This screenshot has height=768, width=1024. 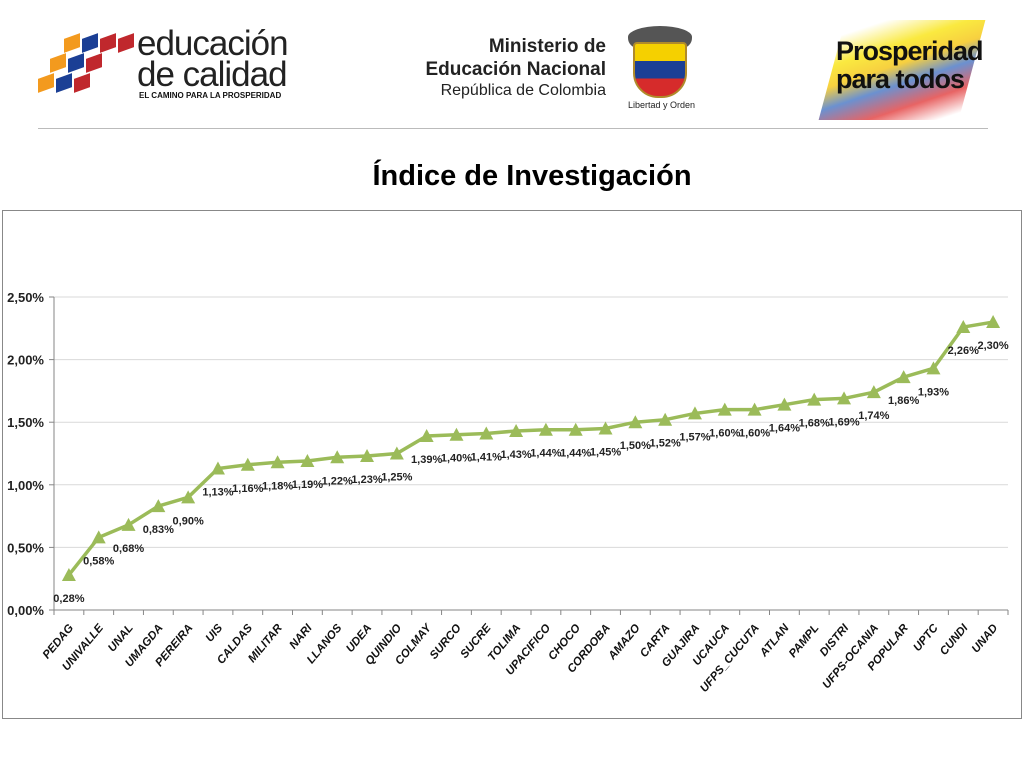 I want to click on x-tick-label: ATLAN, so click(x=774, y=641).